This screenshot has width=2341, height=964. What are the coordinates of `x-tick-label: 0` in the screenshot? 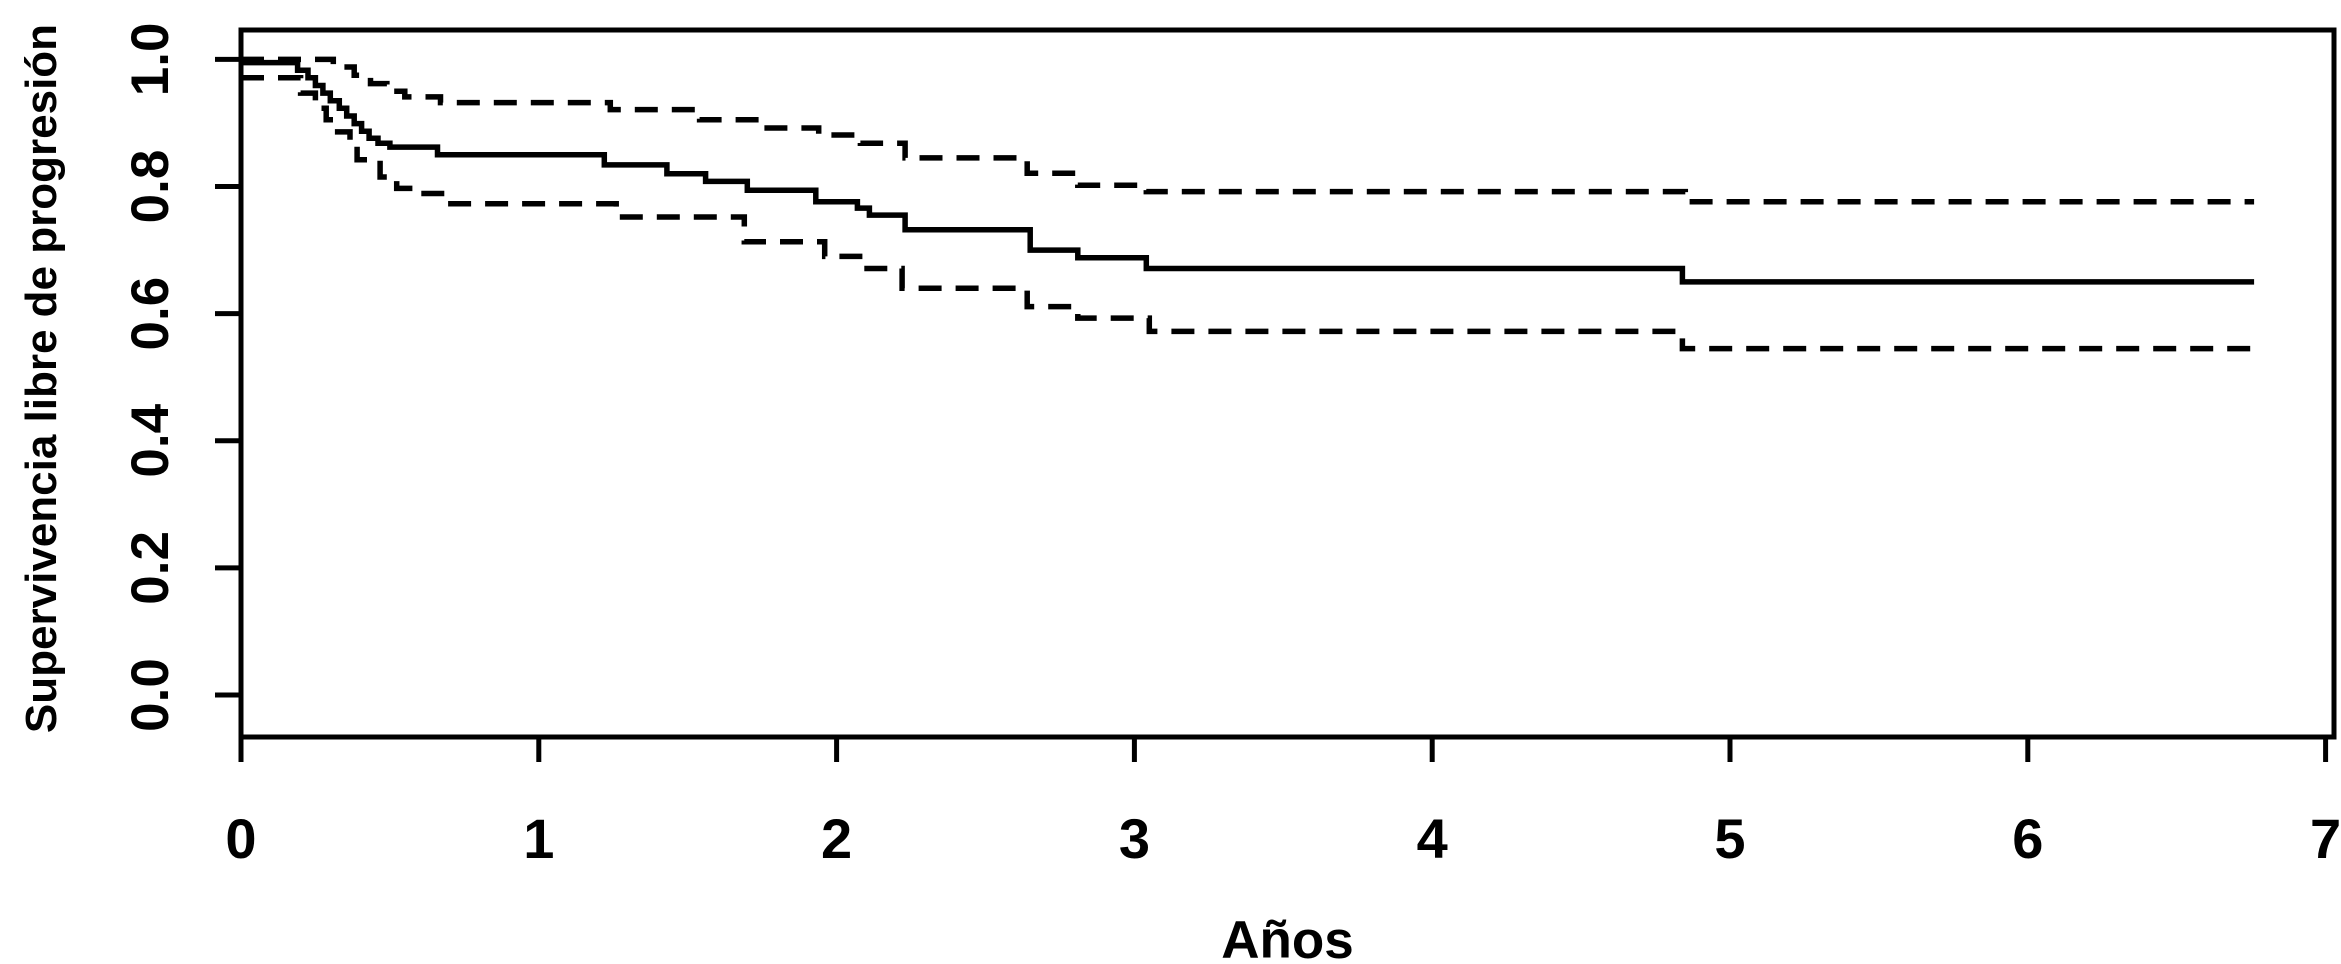 It's located at (240, 838).